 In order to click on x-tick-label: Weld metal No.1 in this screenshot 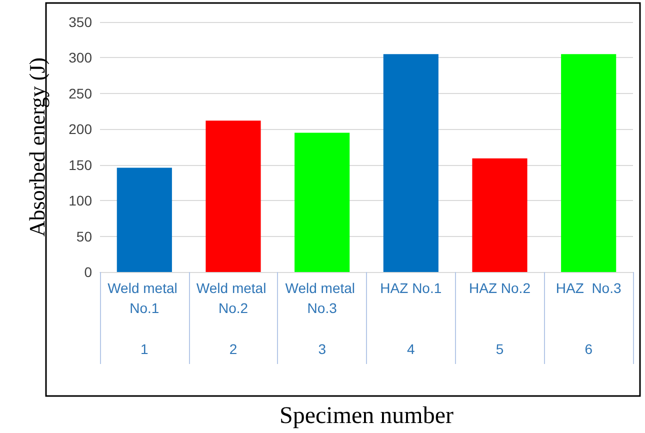, I will do `click(145, 298)`.